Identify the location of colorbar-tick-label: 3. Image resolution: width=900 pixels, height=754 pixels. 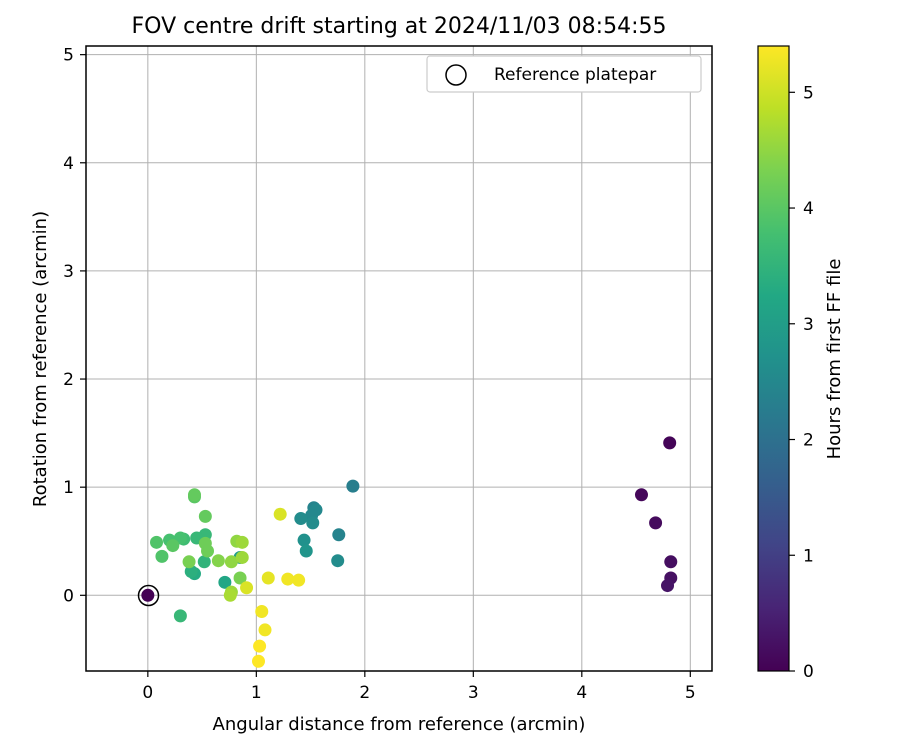
(808, 325).